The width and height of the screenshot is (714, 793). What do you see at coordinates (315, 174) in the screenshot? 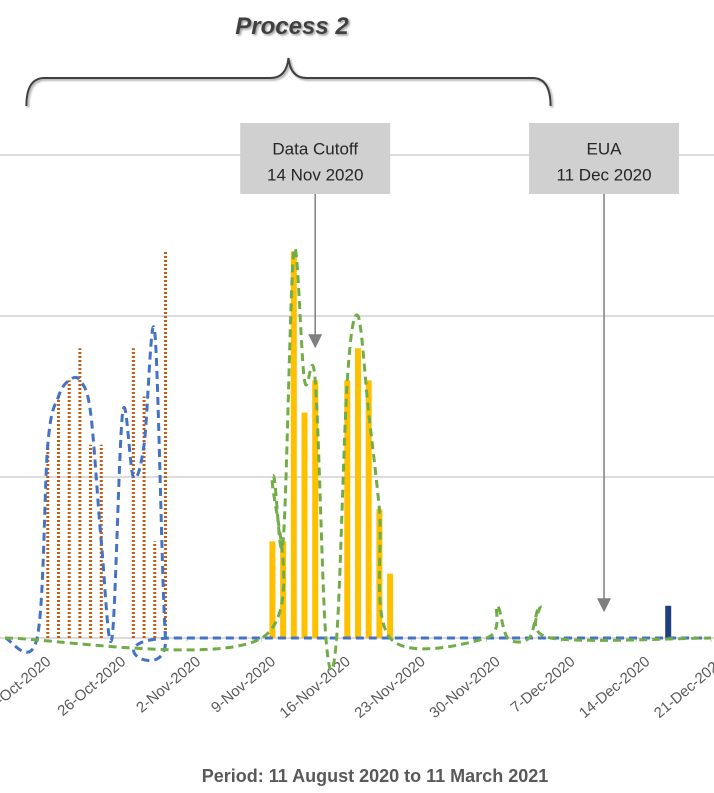
I see `annotation-text: 14 Nov 2020` at bounding box center [315, 174].